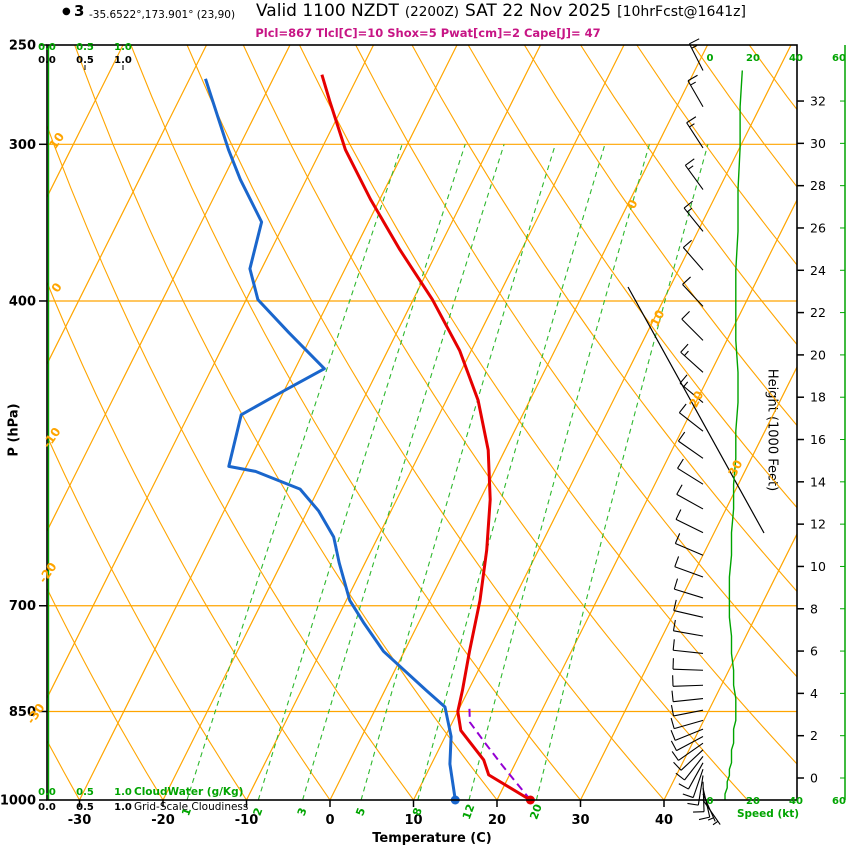 This screenshot has width=850, height=860. I want to click on height-tick-label: 22, so click(818, 312).